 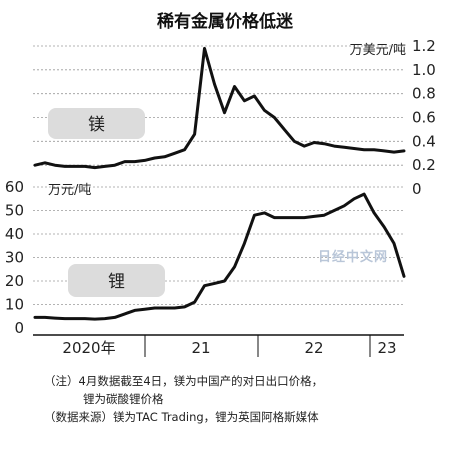 What do you see at coordinates (14, 187) in the screenshot?
I see `y-tick-label: 60` at bounding box center [14, 187].